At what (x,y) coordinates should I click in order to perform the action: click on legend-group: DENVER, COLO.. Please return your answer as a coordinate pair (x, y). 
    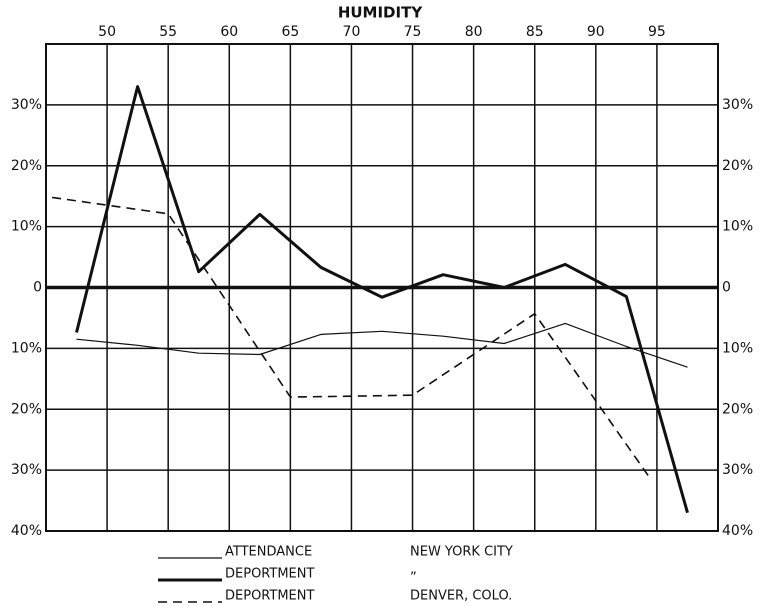
    Looking at the image, I should click on (461, 596).